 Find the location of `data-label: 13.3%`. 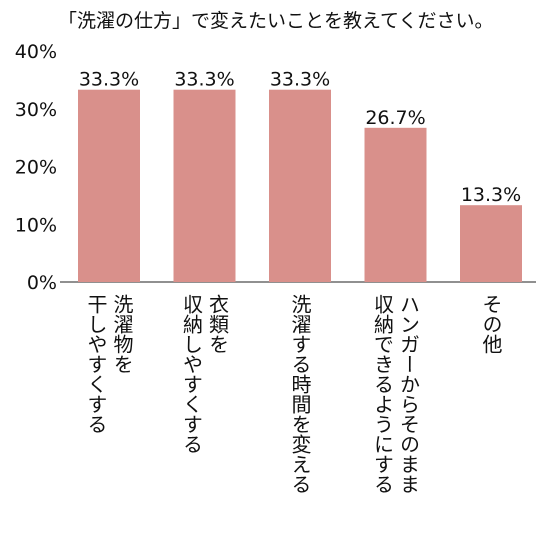

data-label: 13.3% is located at coordinates (491, 195).